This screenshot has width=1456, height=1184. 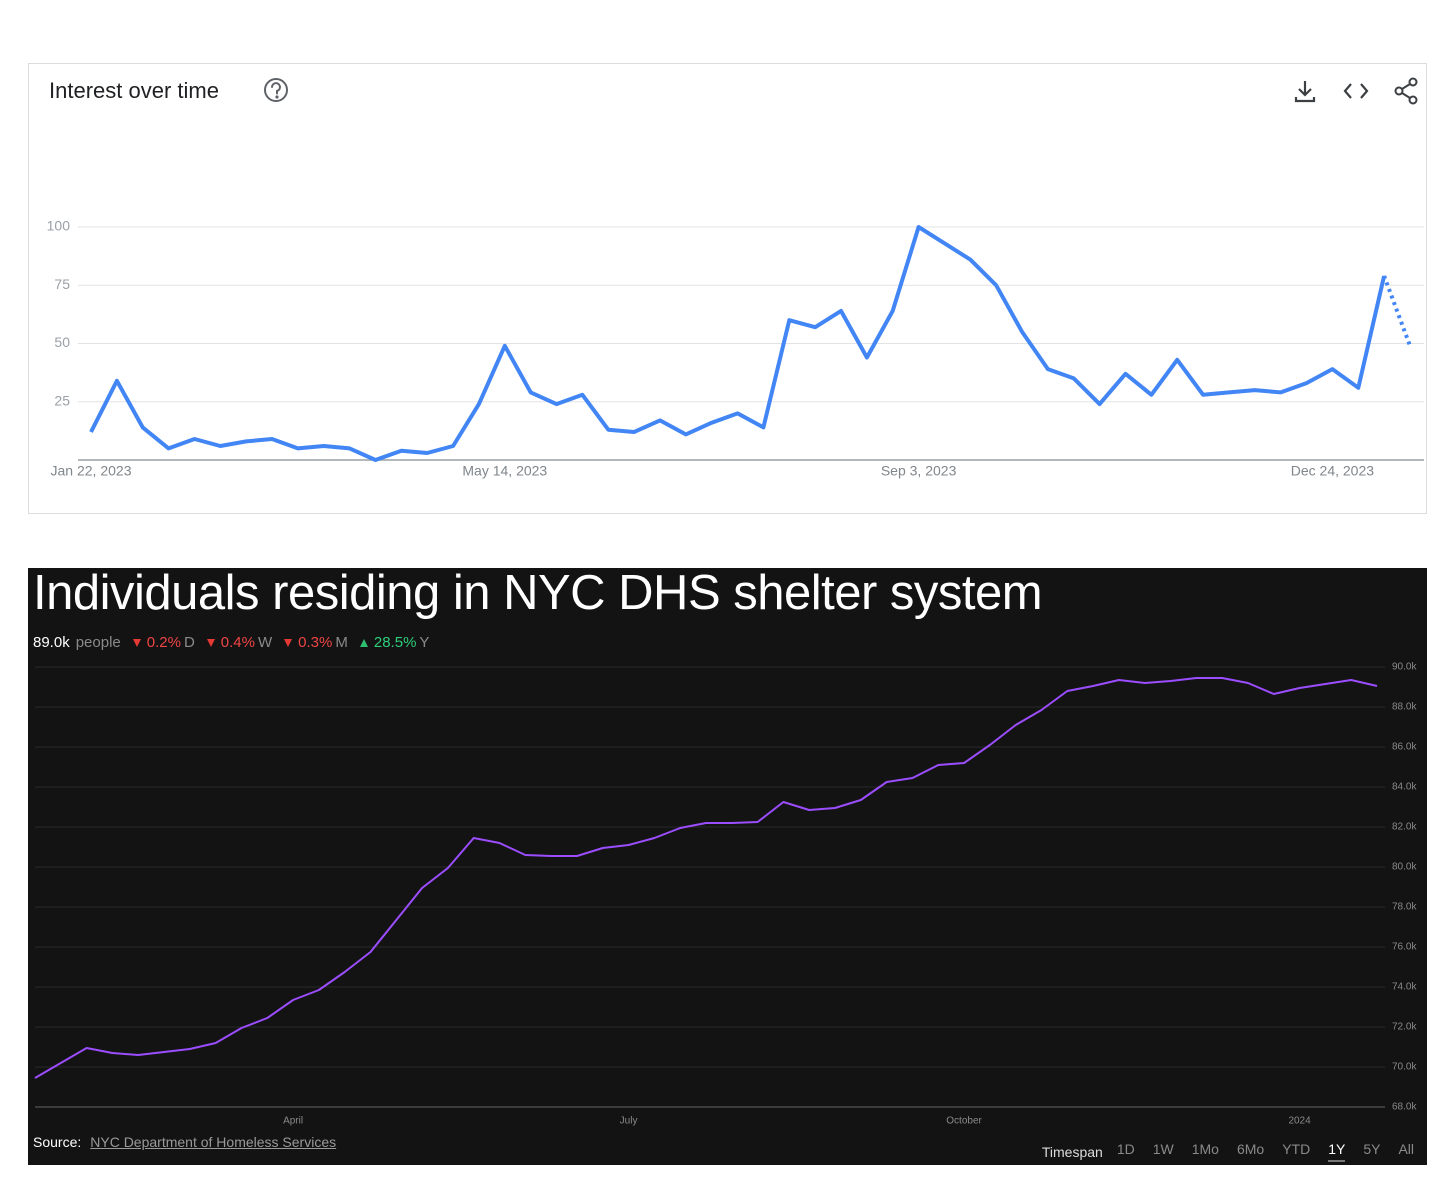 What do you see at coordinates (1163, 1149) in the screenshot?
I see `timespan-option: 1W` at bounding box center [1163, 1149].